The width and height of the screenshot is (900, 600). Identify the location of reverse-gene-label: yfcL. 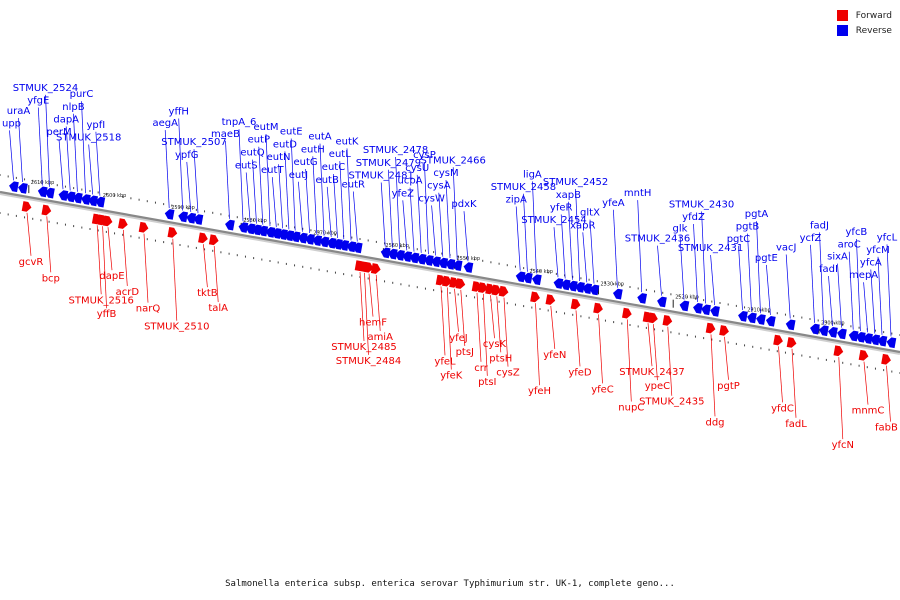
(887, 237).